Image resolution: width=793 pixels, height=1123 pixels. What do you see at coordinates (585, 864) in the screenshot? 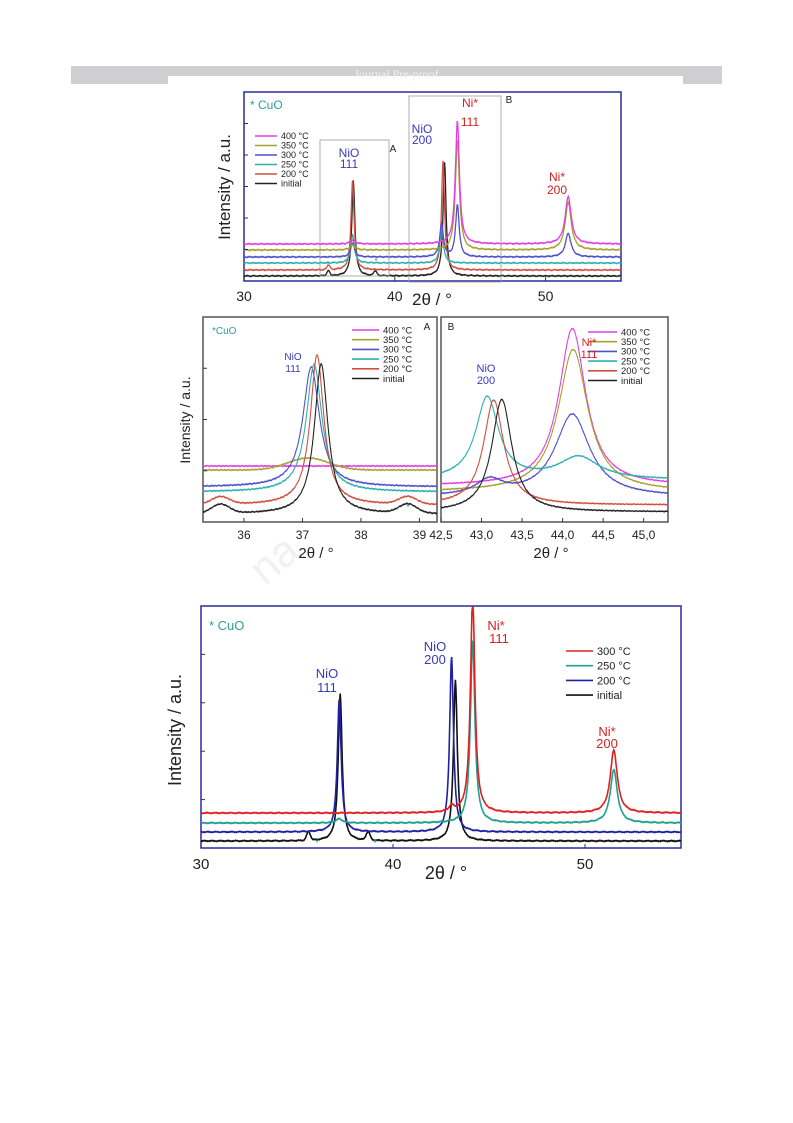
I see `bottom-xtick-label: 50` at bounding box center [585, 864].